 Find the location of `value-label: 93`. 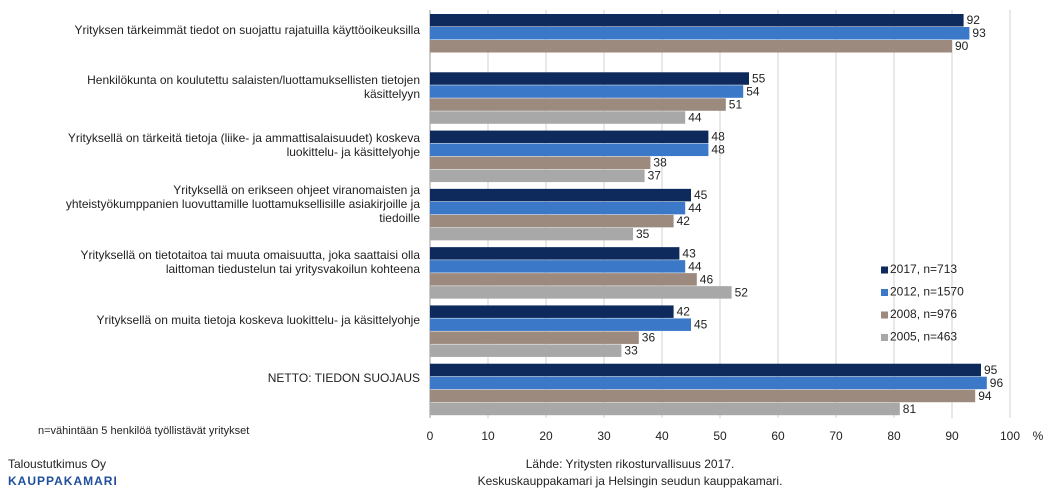

value-label: 93 is located at coordinates (979, 33).